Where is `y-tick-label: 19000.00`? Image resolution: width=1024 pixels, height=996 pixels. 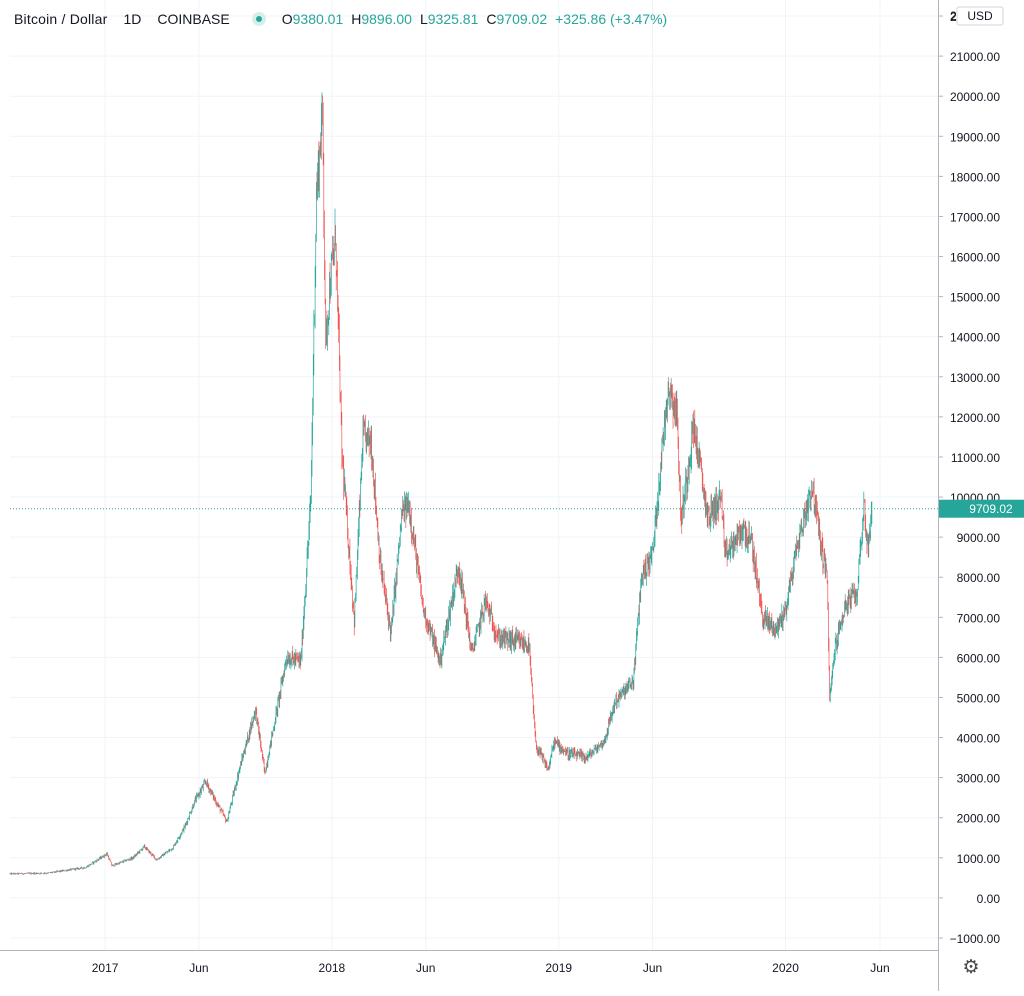 y-tick-label: 19000.00 is located at coordinates (975, 137).